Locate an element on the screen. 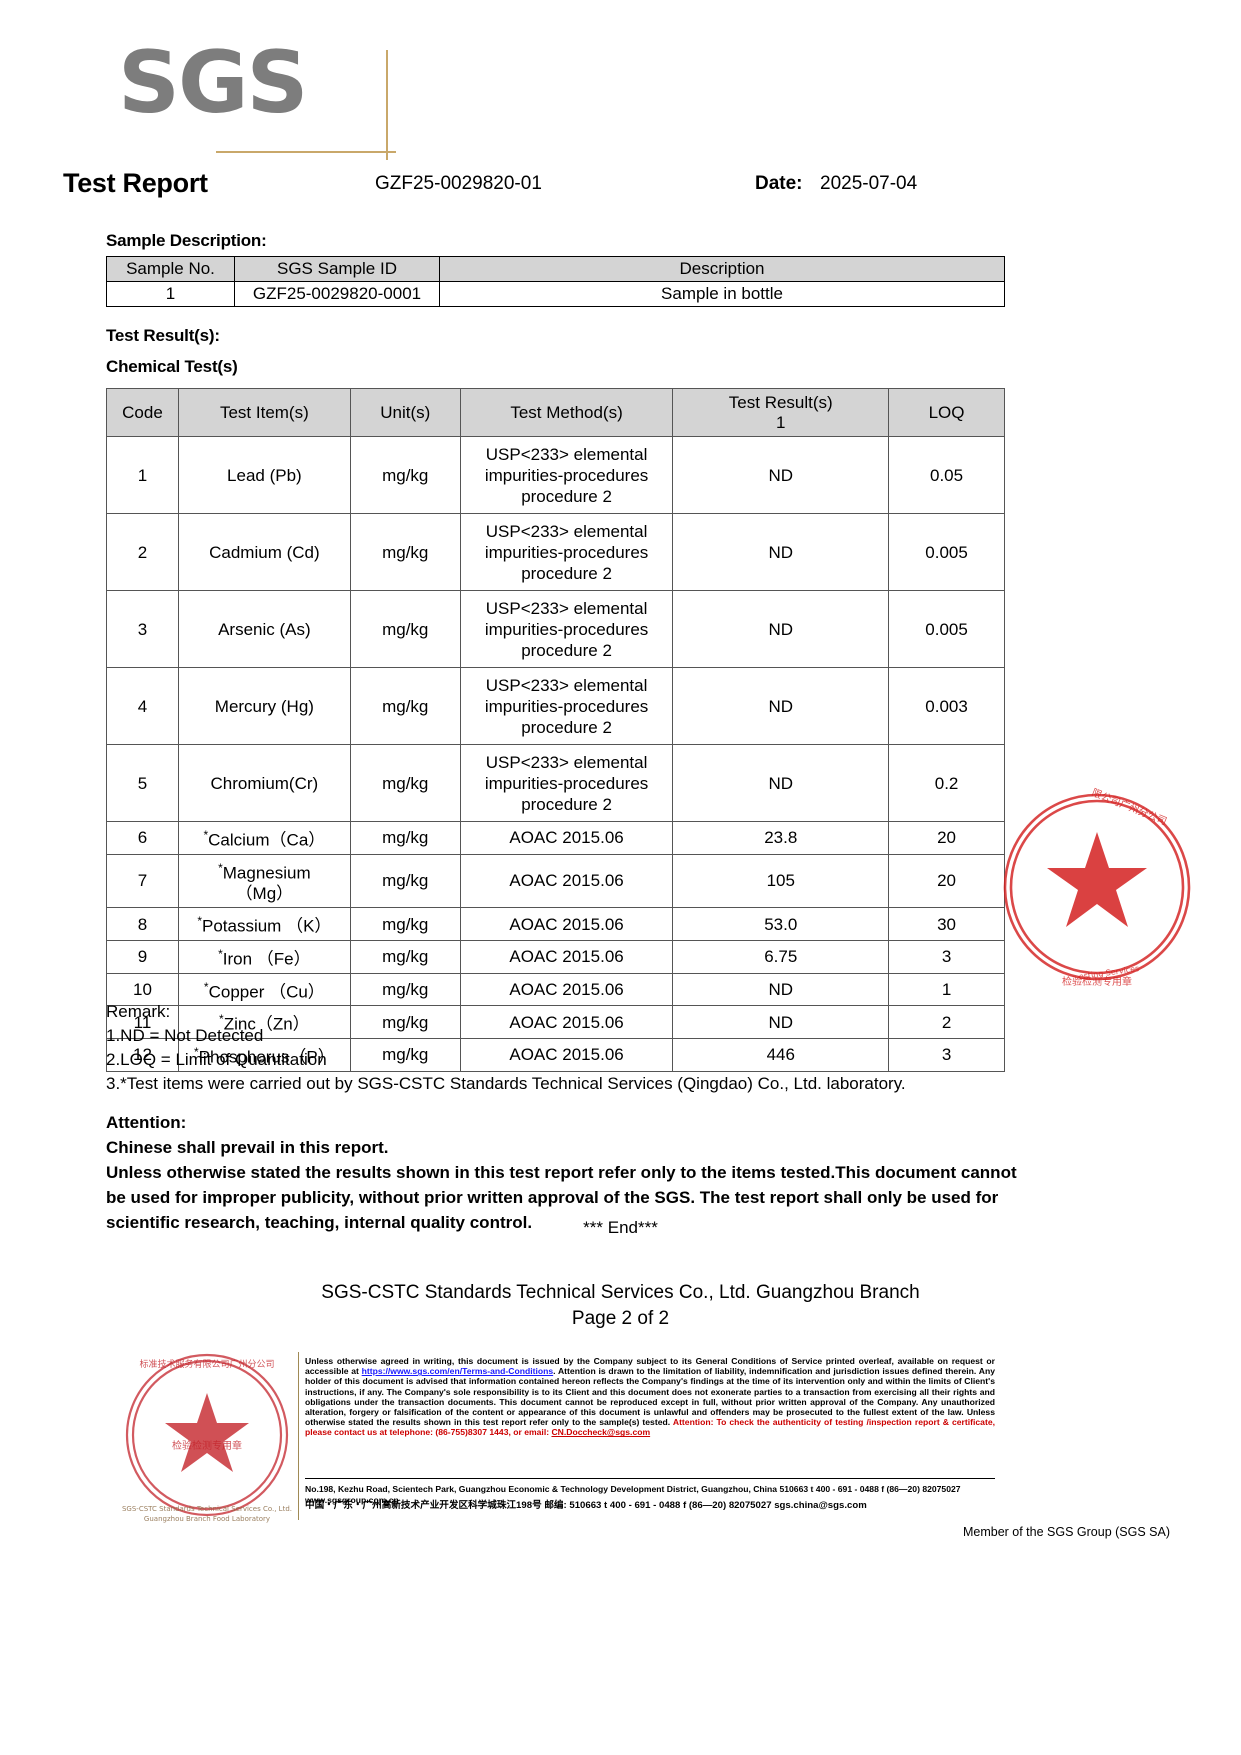  table-row: 10 *Copper （Cu） mg/kg AOAC 2015.06 ND 1 is located at coordinates (555, 989).